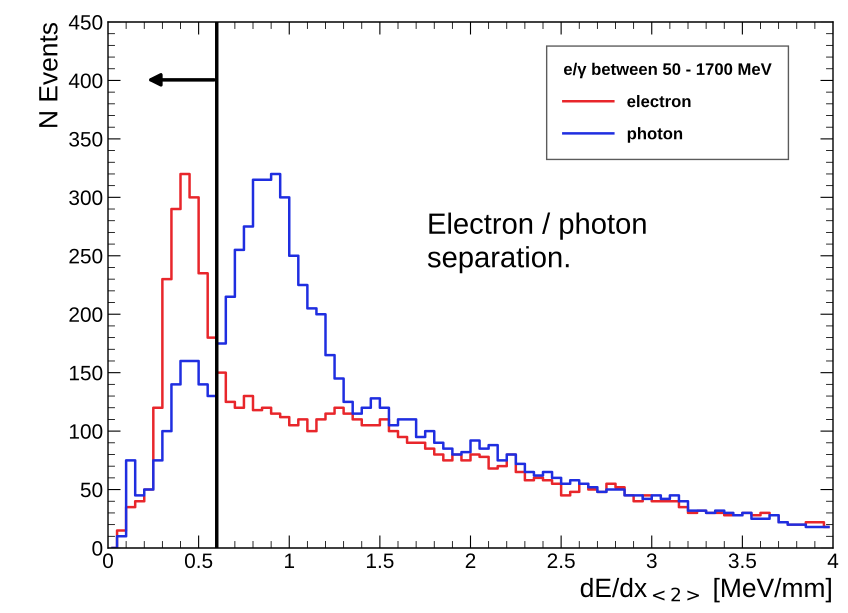 This screenshot has width=848, height=613. I want to click on y-tick-label: 0, so click(97, 548).